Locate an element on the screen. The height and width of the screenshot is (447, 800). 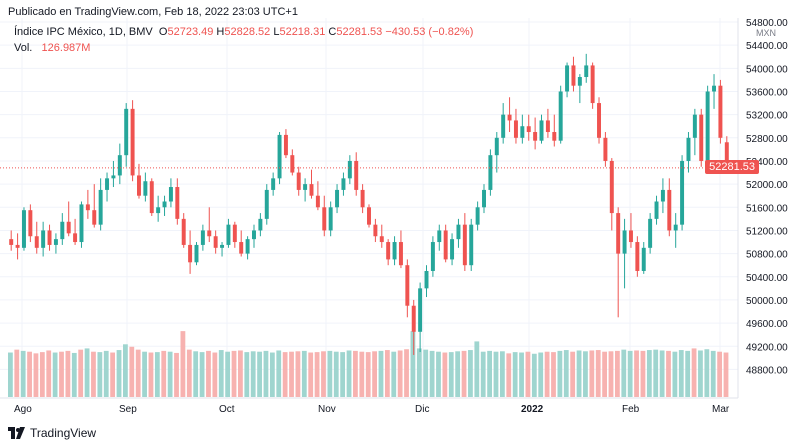
price-tick-label: 50000.00 is located at coordinates (767, 301).